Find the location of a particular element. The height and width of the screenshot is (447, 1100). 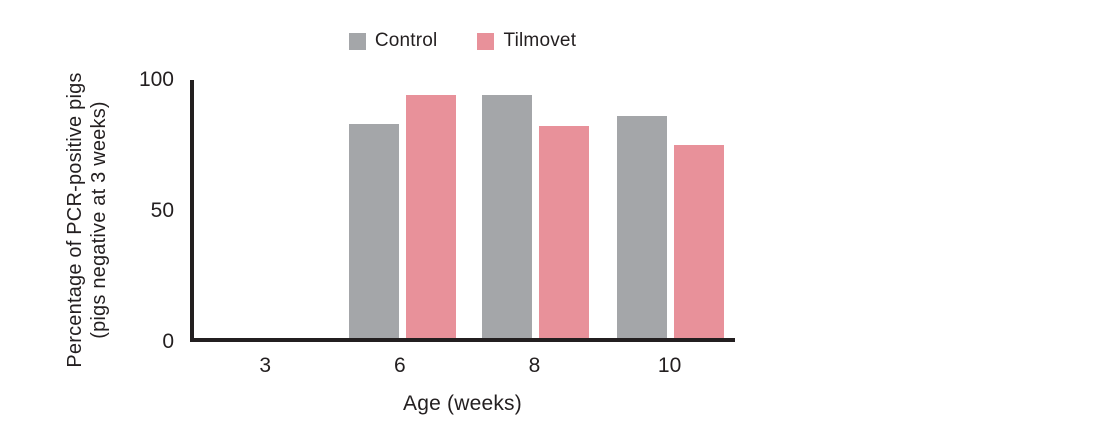

y-tick-label: 50 is located at coordinates (162, 210).